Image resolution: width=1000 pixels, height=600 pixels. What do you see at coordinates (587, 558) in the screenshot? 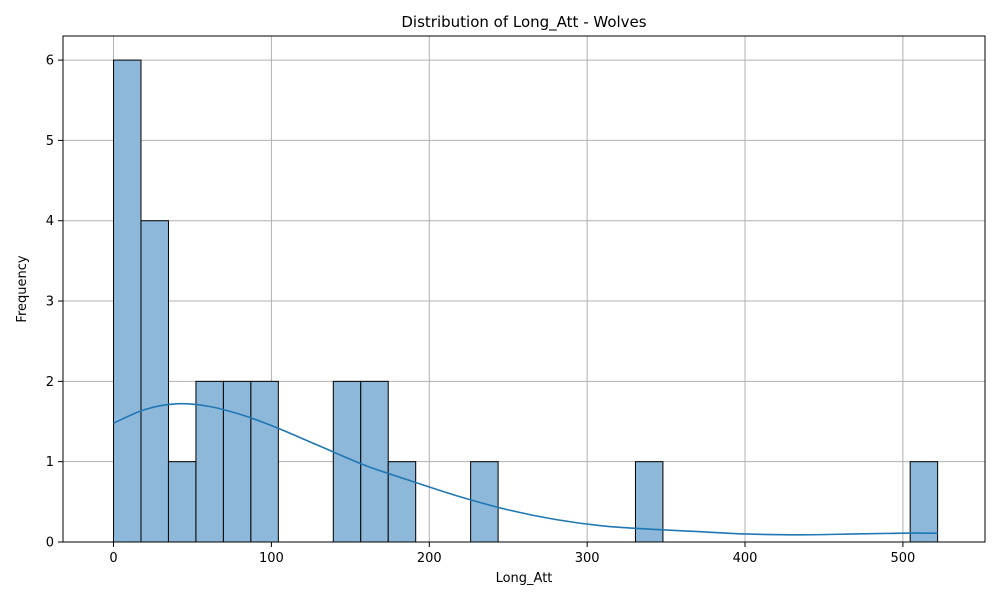
I see `x-tick-label: 300` at bounding box center [587, 558].